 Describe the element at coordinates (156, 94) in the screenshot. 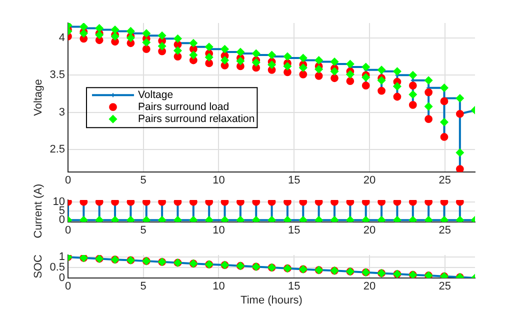

I see `legend-label: Voltage` at that location.